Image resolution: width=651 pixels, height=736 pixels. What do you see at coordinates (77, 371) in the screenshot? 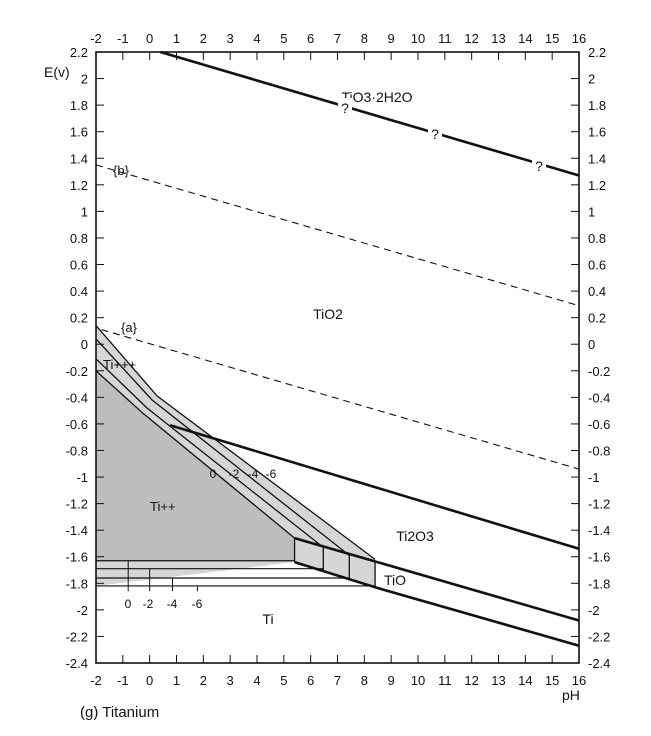
I see `y-tick-label-left: -0.2` at bounding box center [77, 371].